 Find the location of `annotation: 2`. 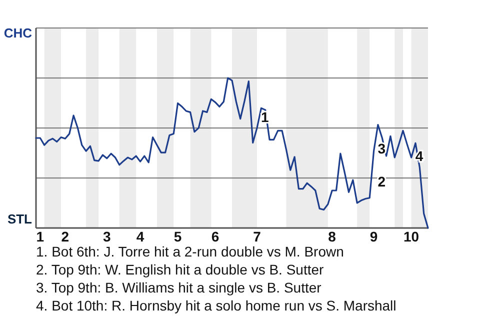

annotation: 2 is located at coordinates (382, 182).